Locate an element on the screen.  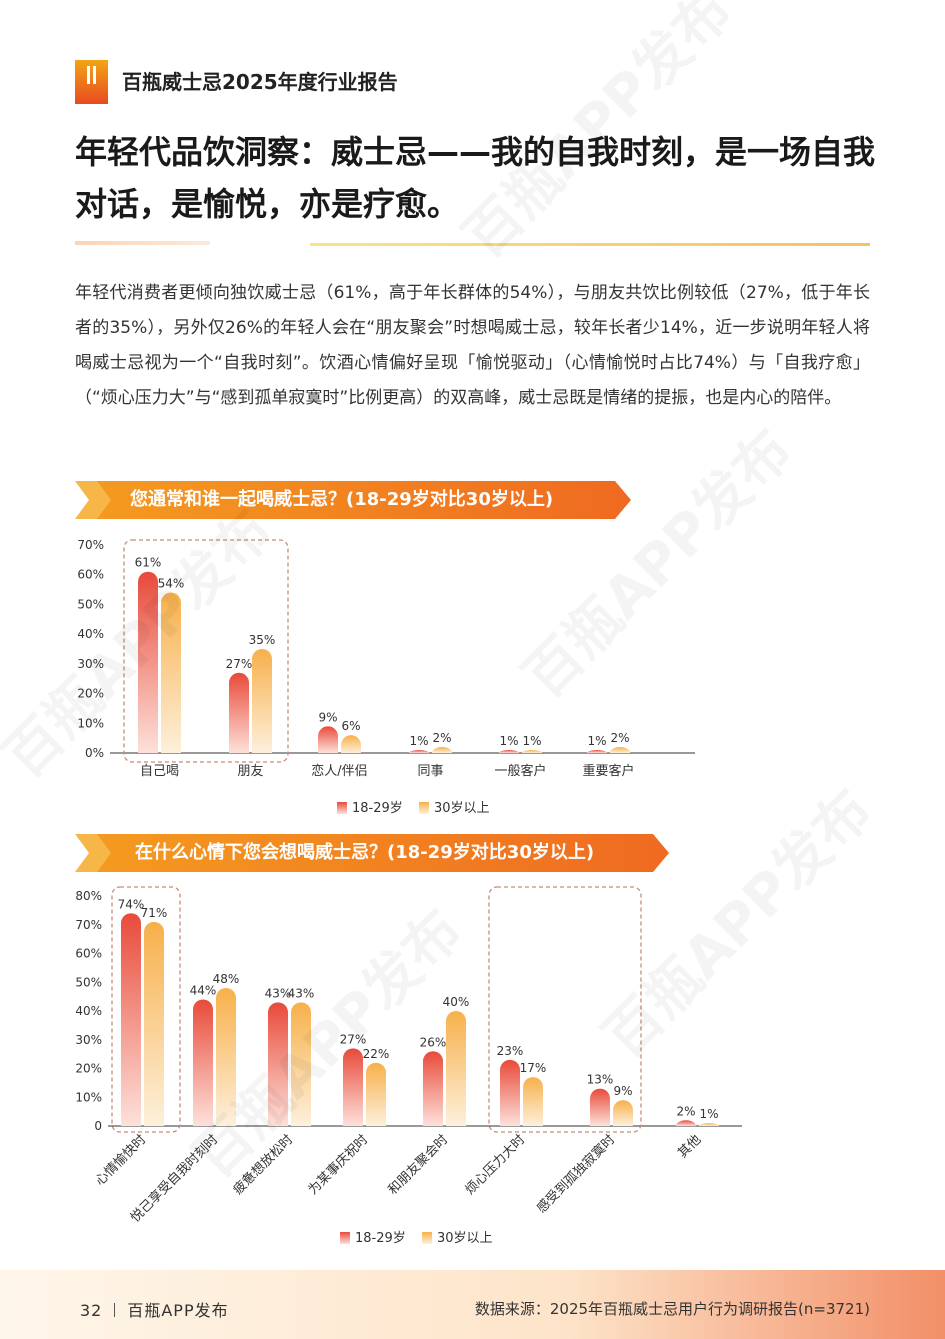
footer-left: 32 百瓶APP发布 is located at coordinates (154, 1309).